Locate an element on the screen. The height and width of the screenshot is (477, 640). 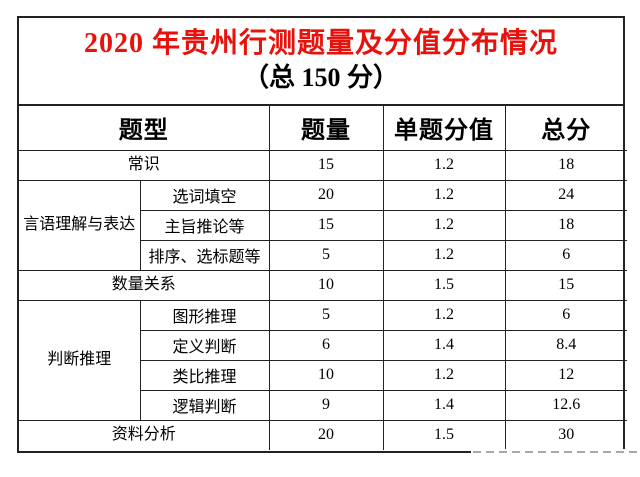
row-label: 逻辑判断 is located at coordinates (205, 405).